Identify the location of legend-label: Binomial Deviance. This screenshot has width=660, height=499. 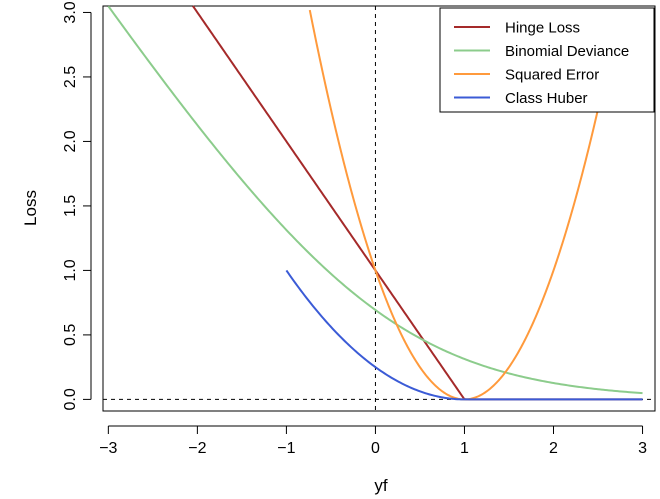
(567, 51).